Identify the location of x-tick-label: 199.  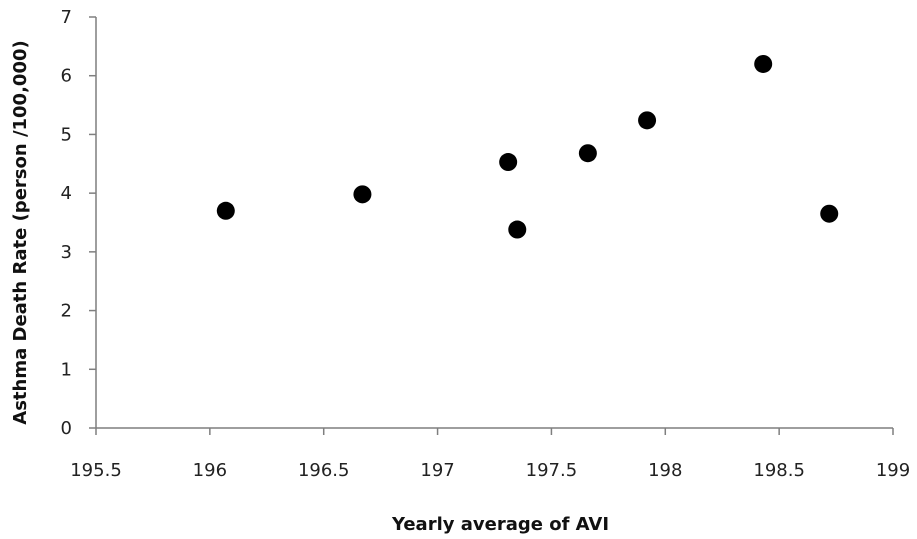
(893, 470).